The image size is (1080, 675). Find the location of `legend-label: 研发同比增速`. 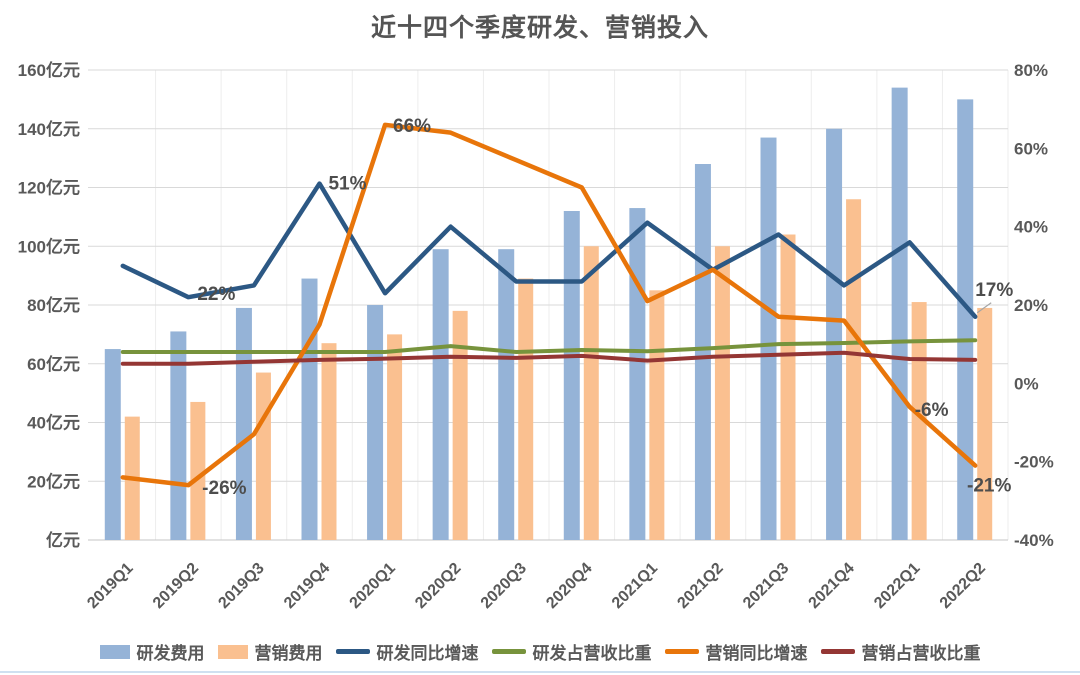

legend-label: 研发同比增速 is located at coordinates (427, 653).